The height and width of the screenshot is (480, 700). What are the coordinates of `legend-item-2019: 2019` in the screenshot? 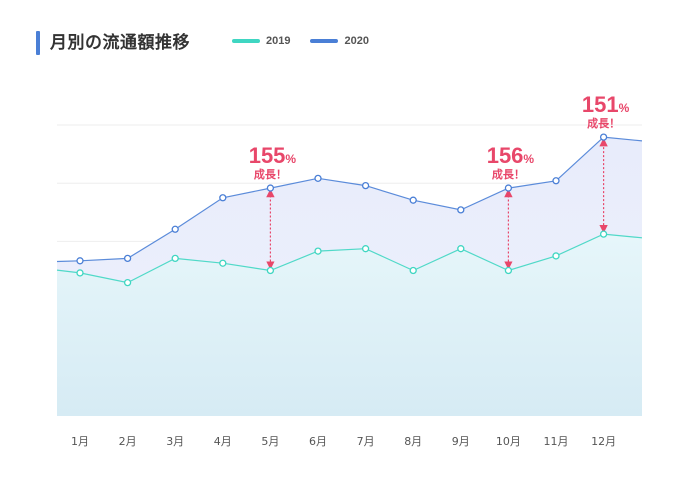 It's located at (261, 41).